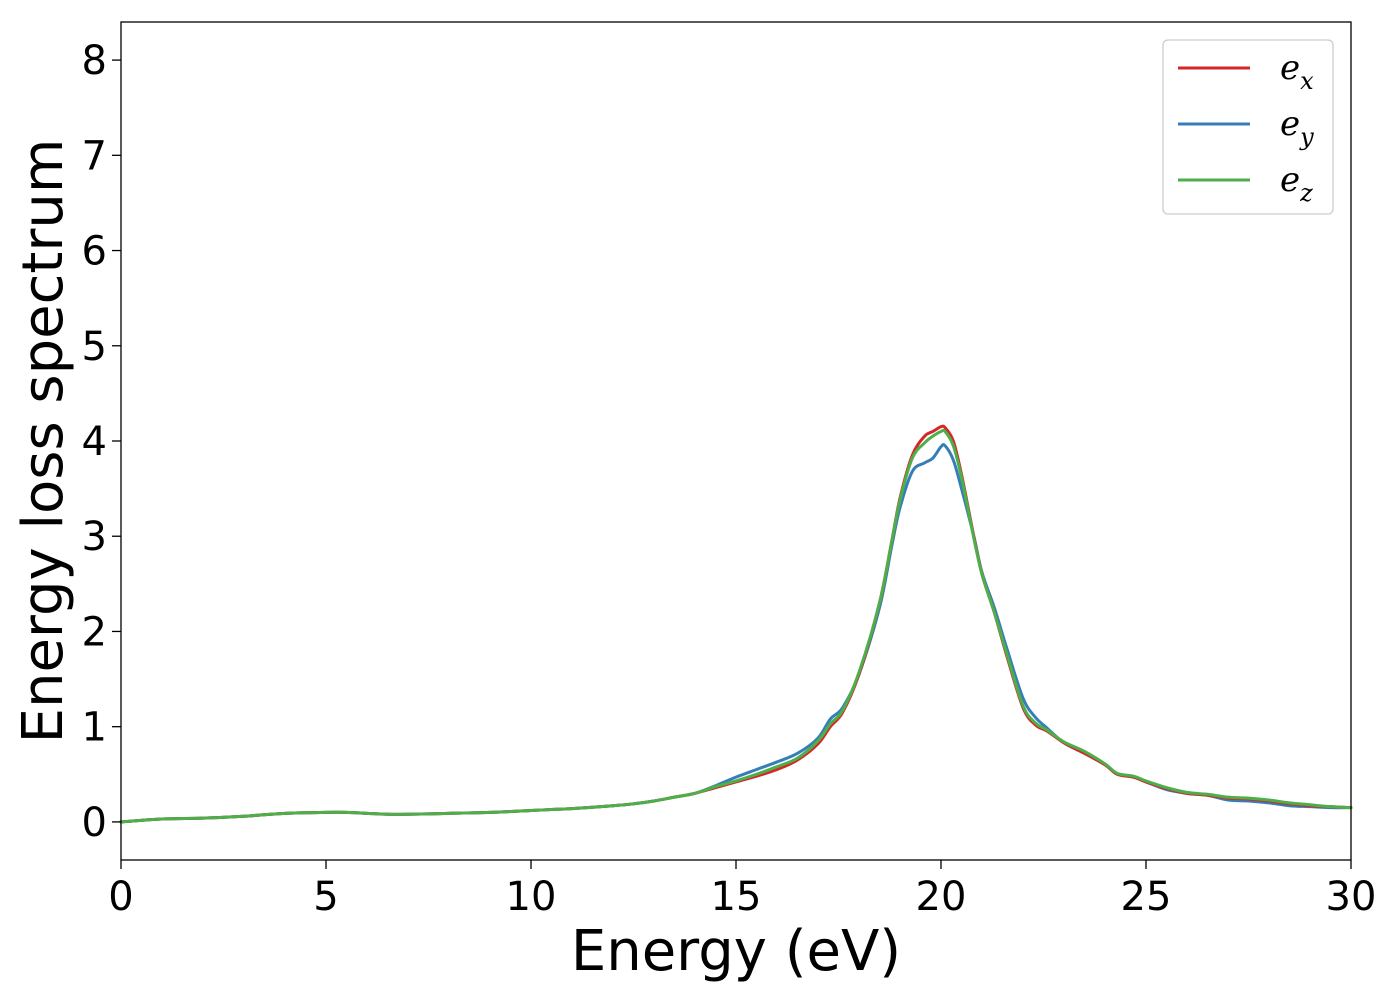 The image size is (1400, 1000). I want to click on y-axis-title: Energy loss spectrum, so click(43, 441).